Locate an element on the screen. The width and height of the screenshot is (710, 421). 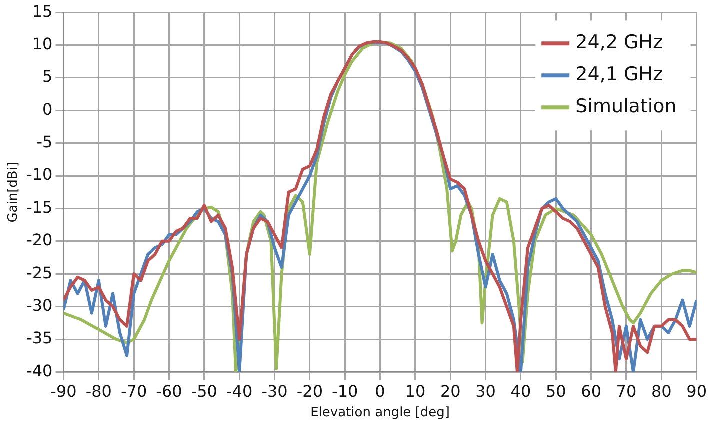
y-tick-label: -5 is located at coordinates (44, 142).